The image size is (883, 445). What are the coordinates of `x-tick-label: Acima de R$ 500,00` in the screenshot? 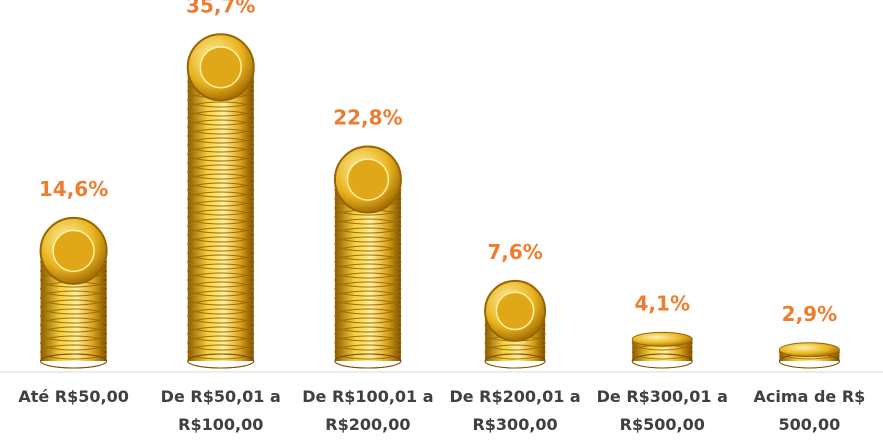 It's located at (809, 410).